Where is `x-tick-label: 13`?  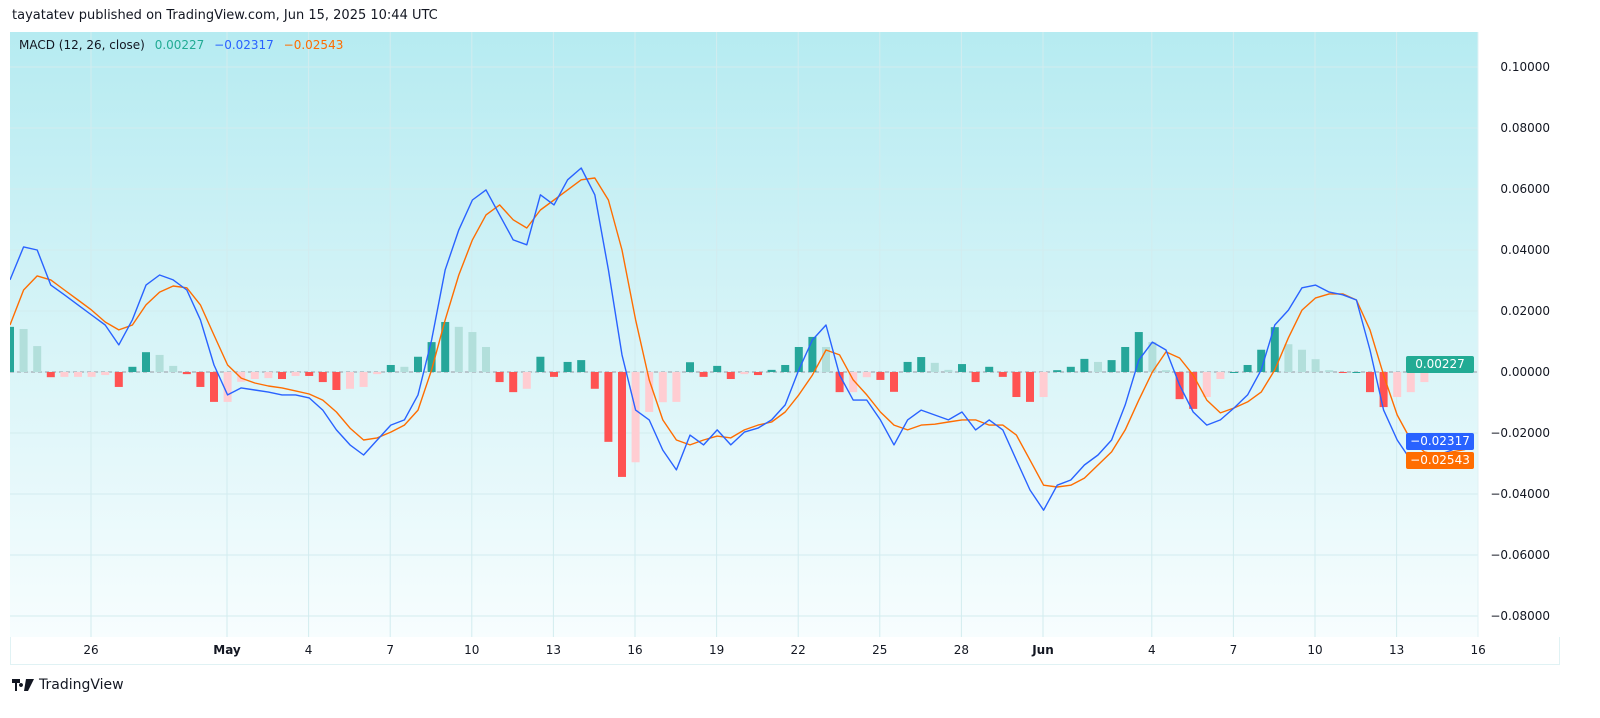
x-tick-label: 13 is located at coordinates (1396, 650).